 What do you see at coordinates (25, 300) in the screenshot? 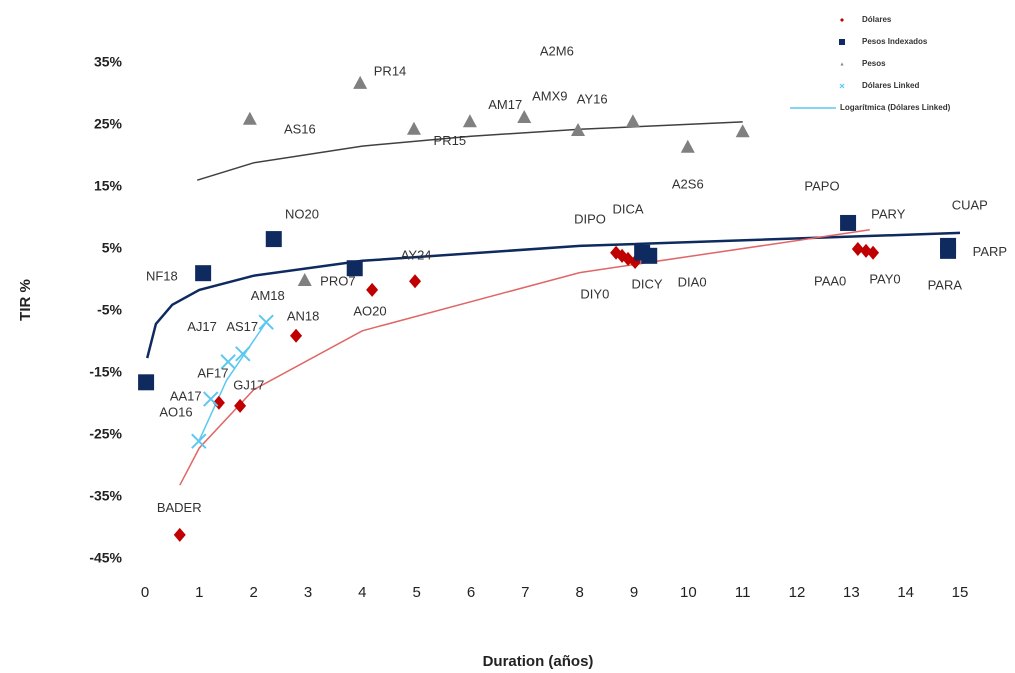
I see `y-axis-title: TIR %` at bounding box center [25, 300].